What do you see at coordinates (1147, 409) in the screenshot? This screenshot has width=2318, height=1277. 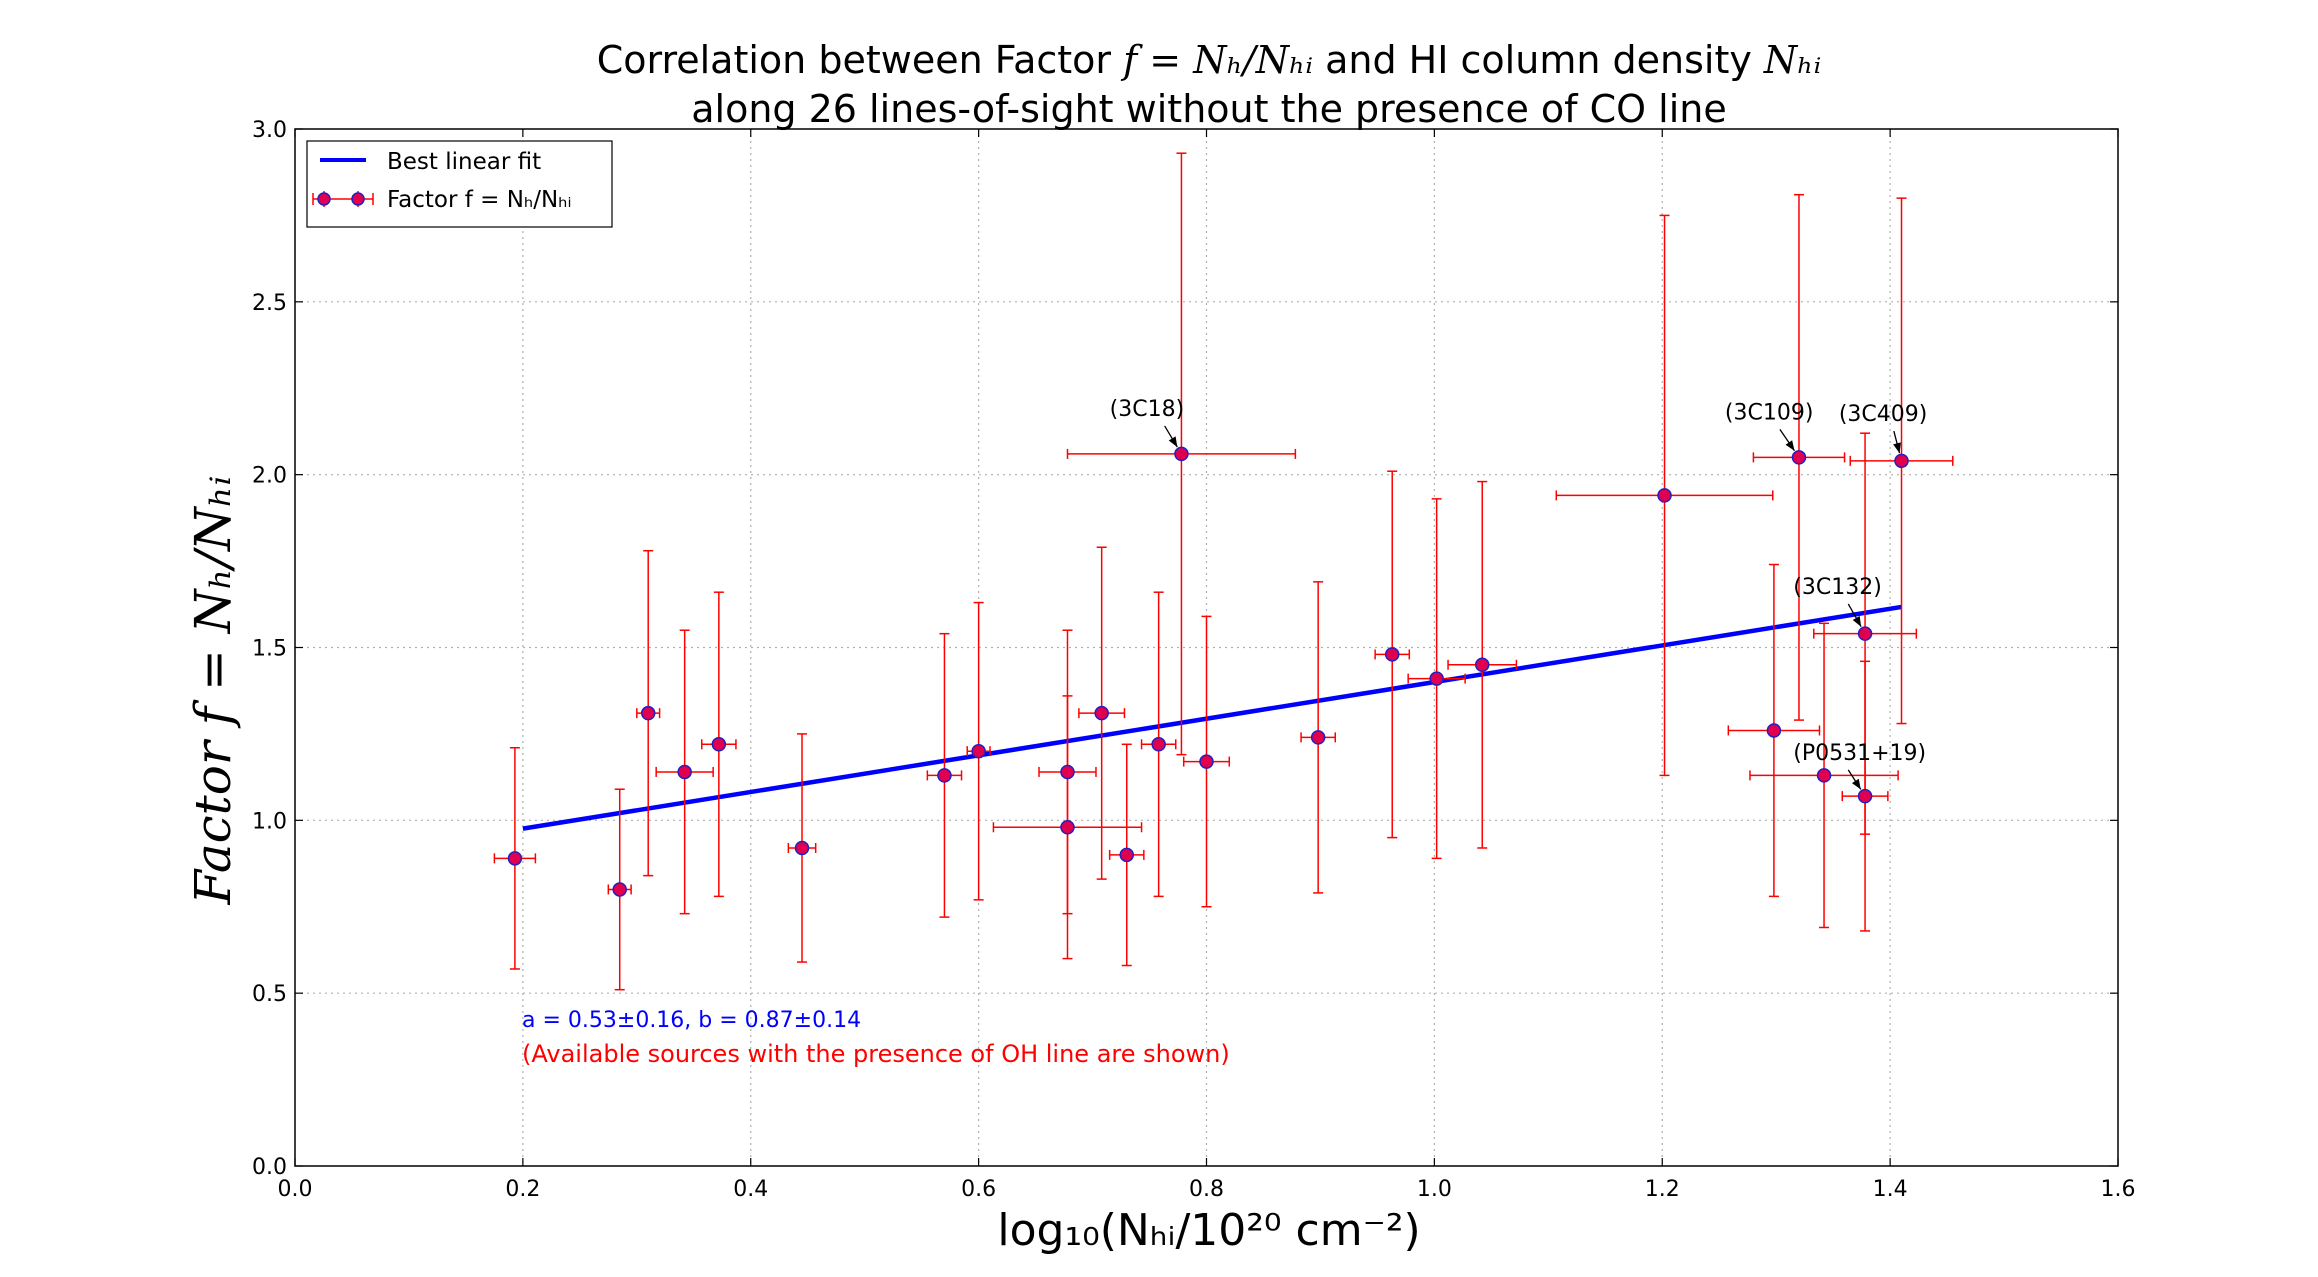 I see `point-annotation: (3C18)` at bounding box center [1147, 409].